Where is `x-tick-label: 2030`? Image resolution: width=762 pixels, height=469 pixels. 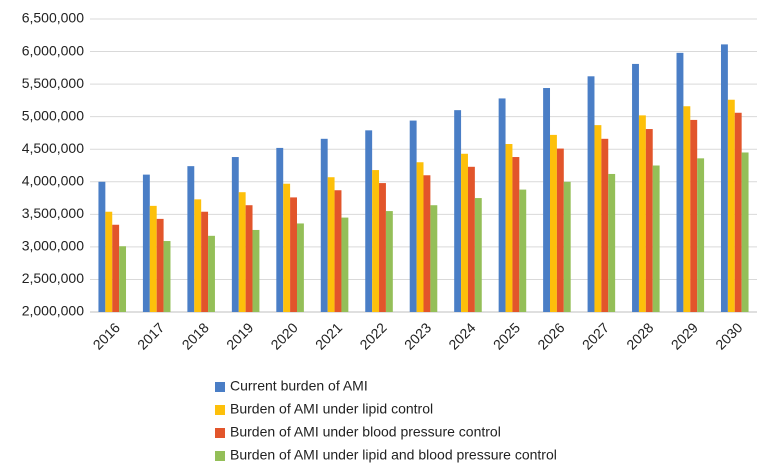
x-tick-label: 2030 is located at coordinates (728, 335).